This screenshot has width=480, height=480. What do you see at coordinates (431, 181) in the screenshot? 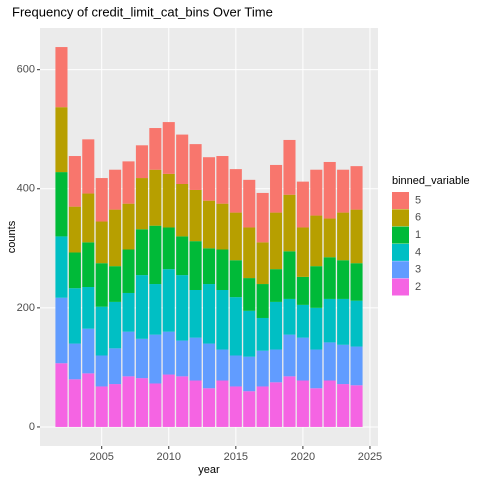
I see `legend-title: binned_variable` at bounding box center [431, 181].